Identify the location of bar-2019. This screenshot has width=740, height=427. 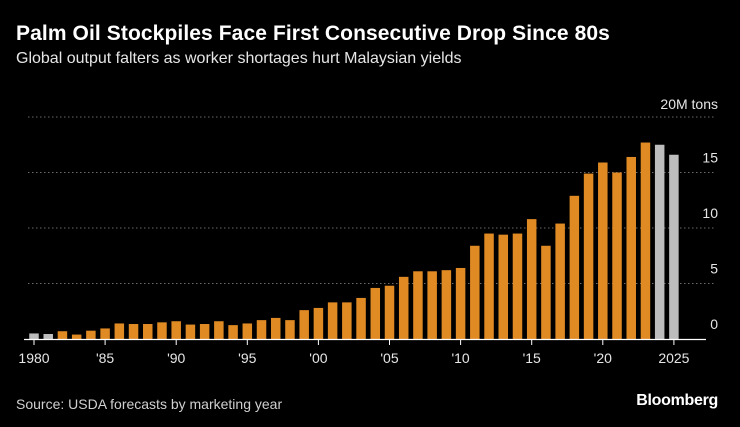
(588, 256).